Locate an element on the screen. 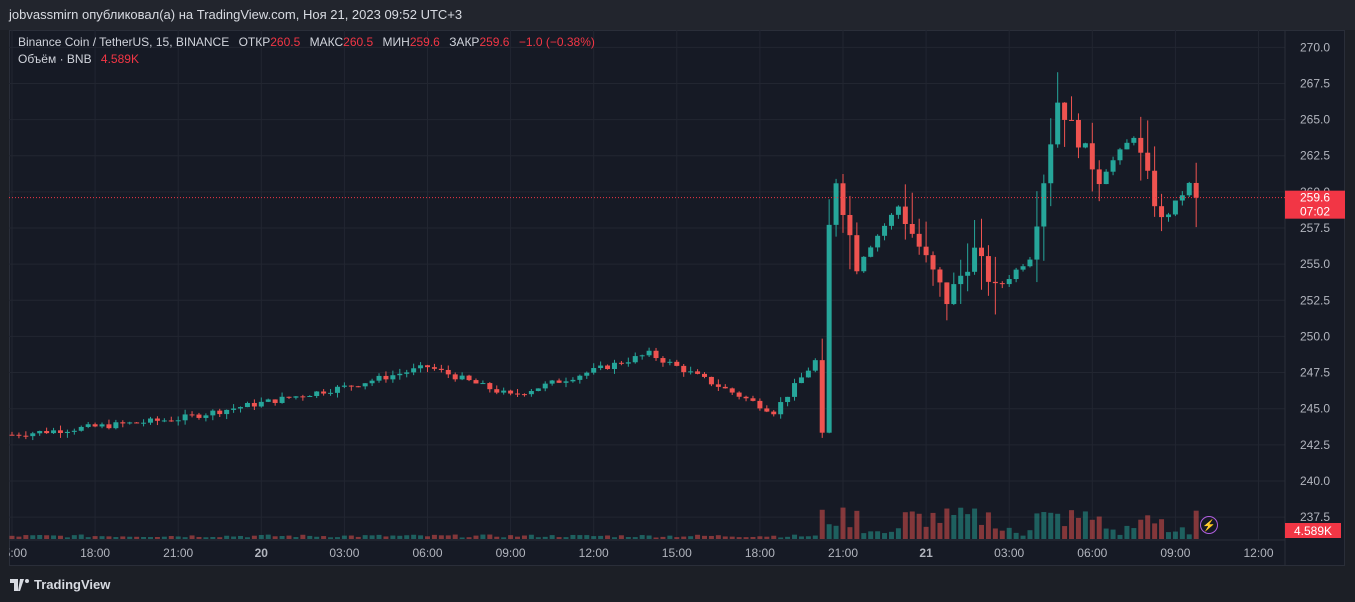 Image resolution: width=1355 pixels, height=602 pixels. price-tick-label: 252.5 is located at coordinates (1315, 300).